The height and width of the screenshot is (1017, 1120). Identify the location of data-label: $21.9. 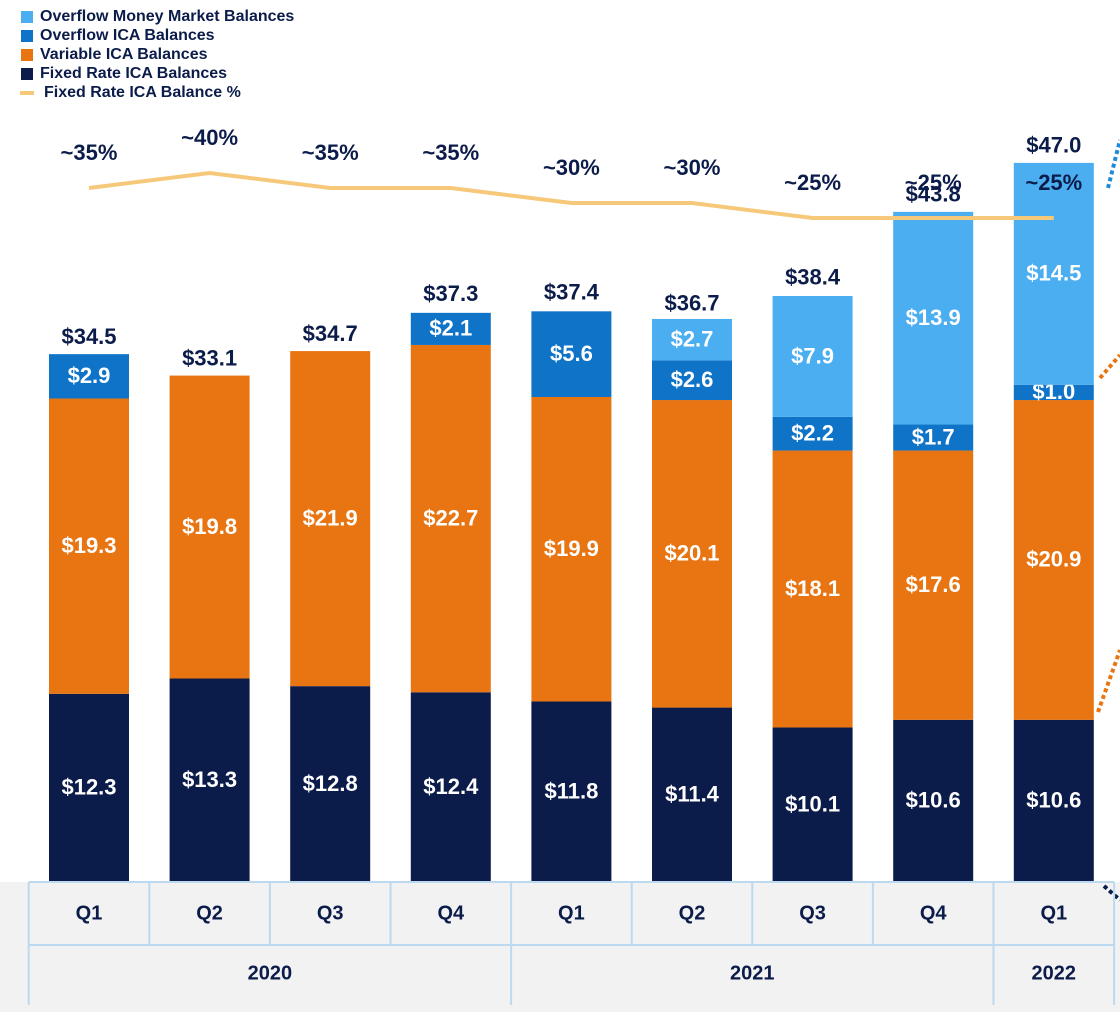
(330, 517).